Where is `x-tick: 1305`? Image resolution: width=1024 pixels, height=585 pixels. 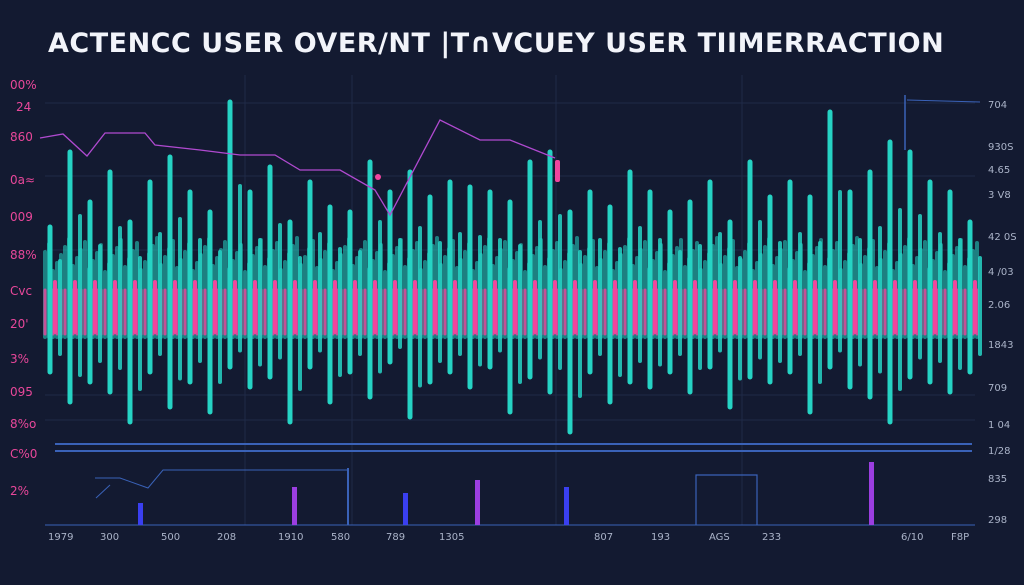 x-tick: 1305 is located at coordinates (452, 537).